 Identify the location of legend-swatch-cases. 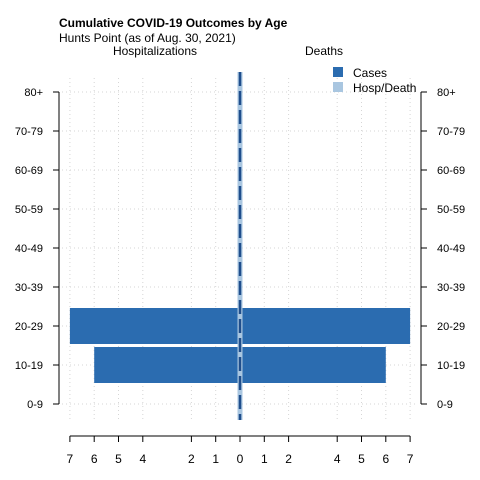
(338, 72).